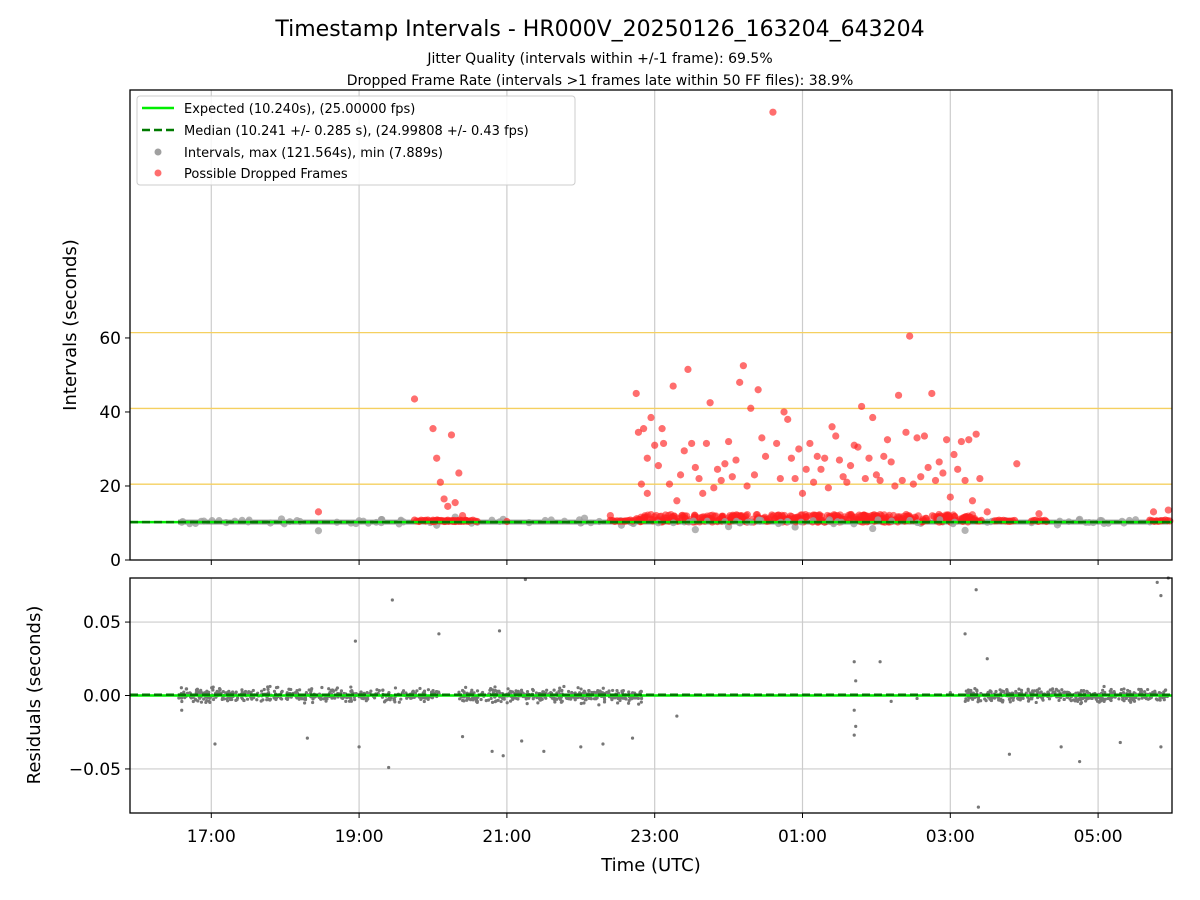 The height and width of the screenshot is (900, 1200). Describe the element at coordinates (110, 487) in the screenshot. I see `top-y-tick-label: 20` at that location.